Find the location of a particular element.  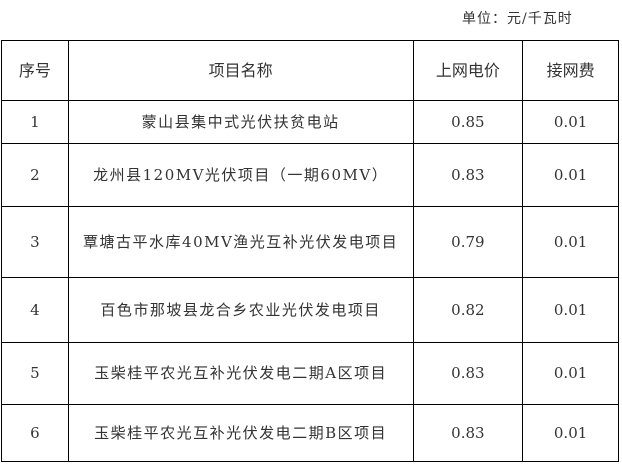

table-row: 5 玉柴桂平农光互补光伏发电二期A区项目 0.83 0.01 is located at coordinates (310, 373).